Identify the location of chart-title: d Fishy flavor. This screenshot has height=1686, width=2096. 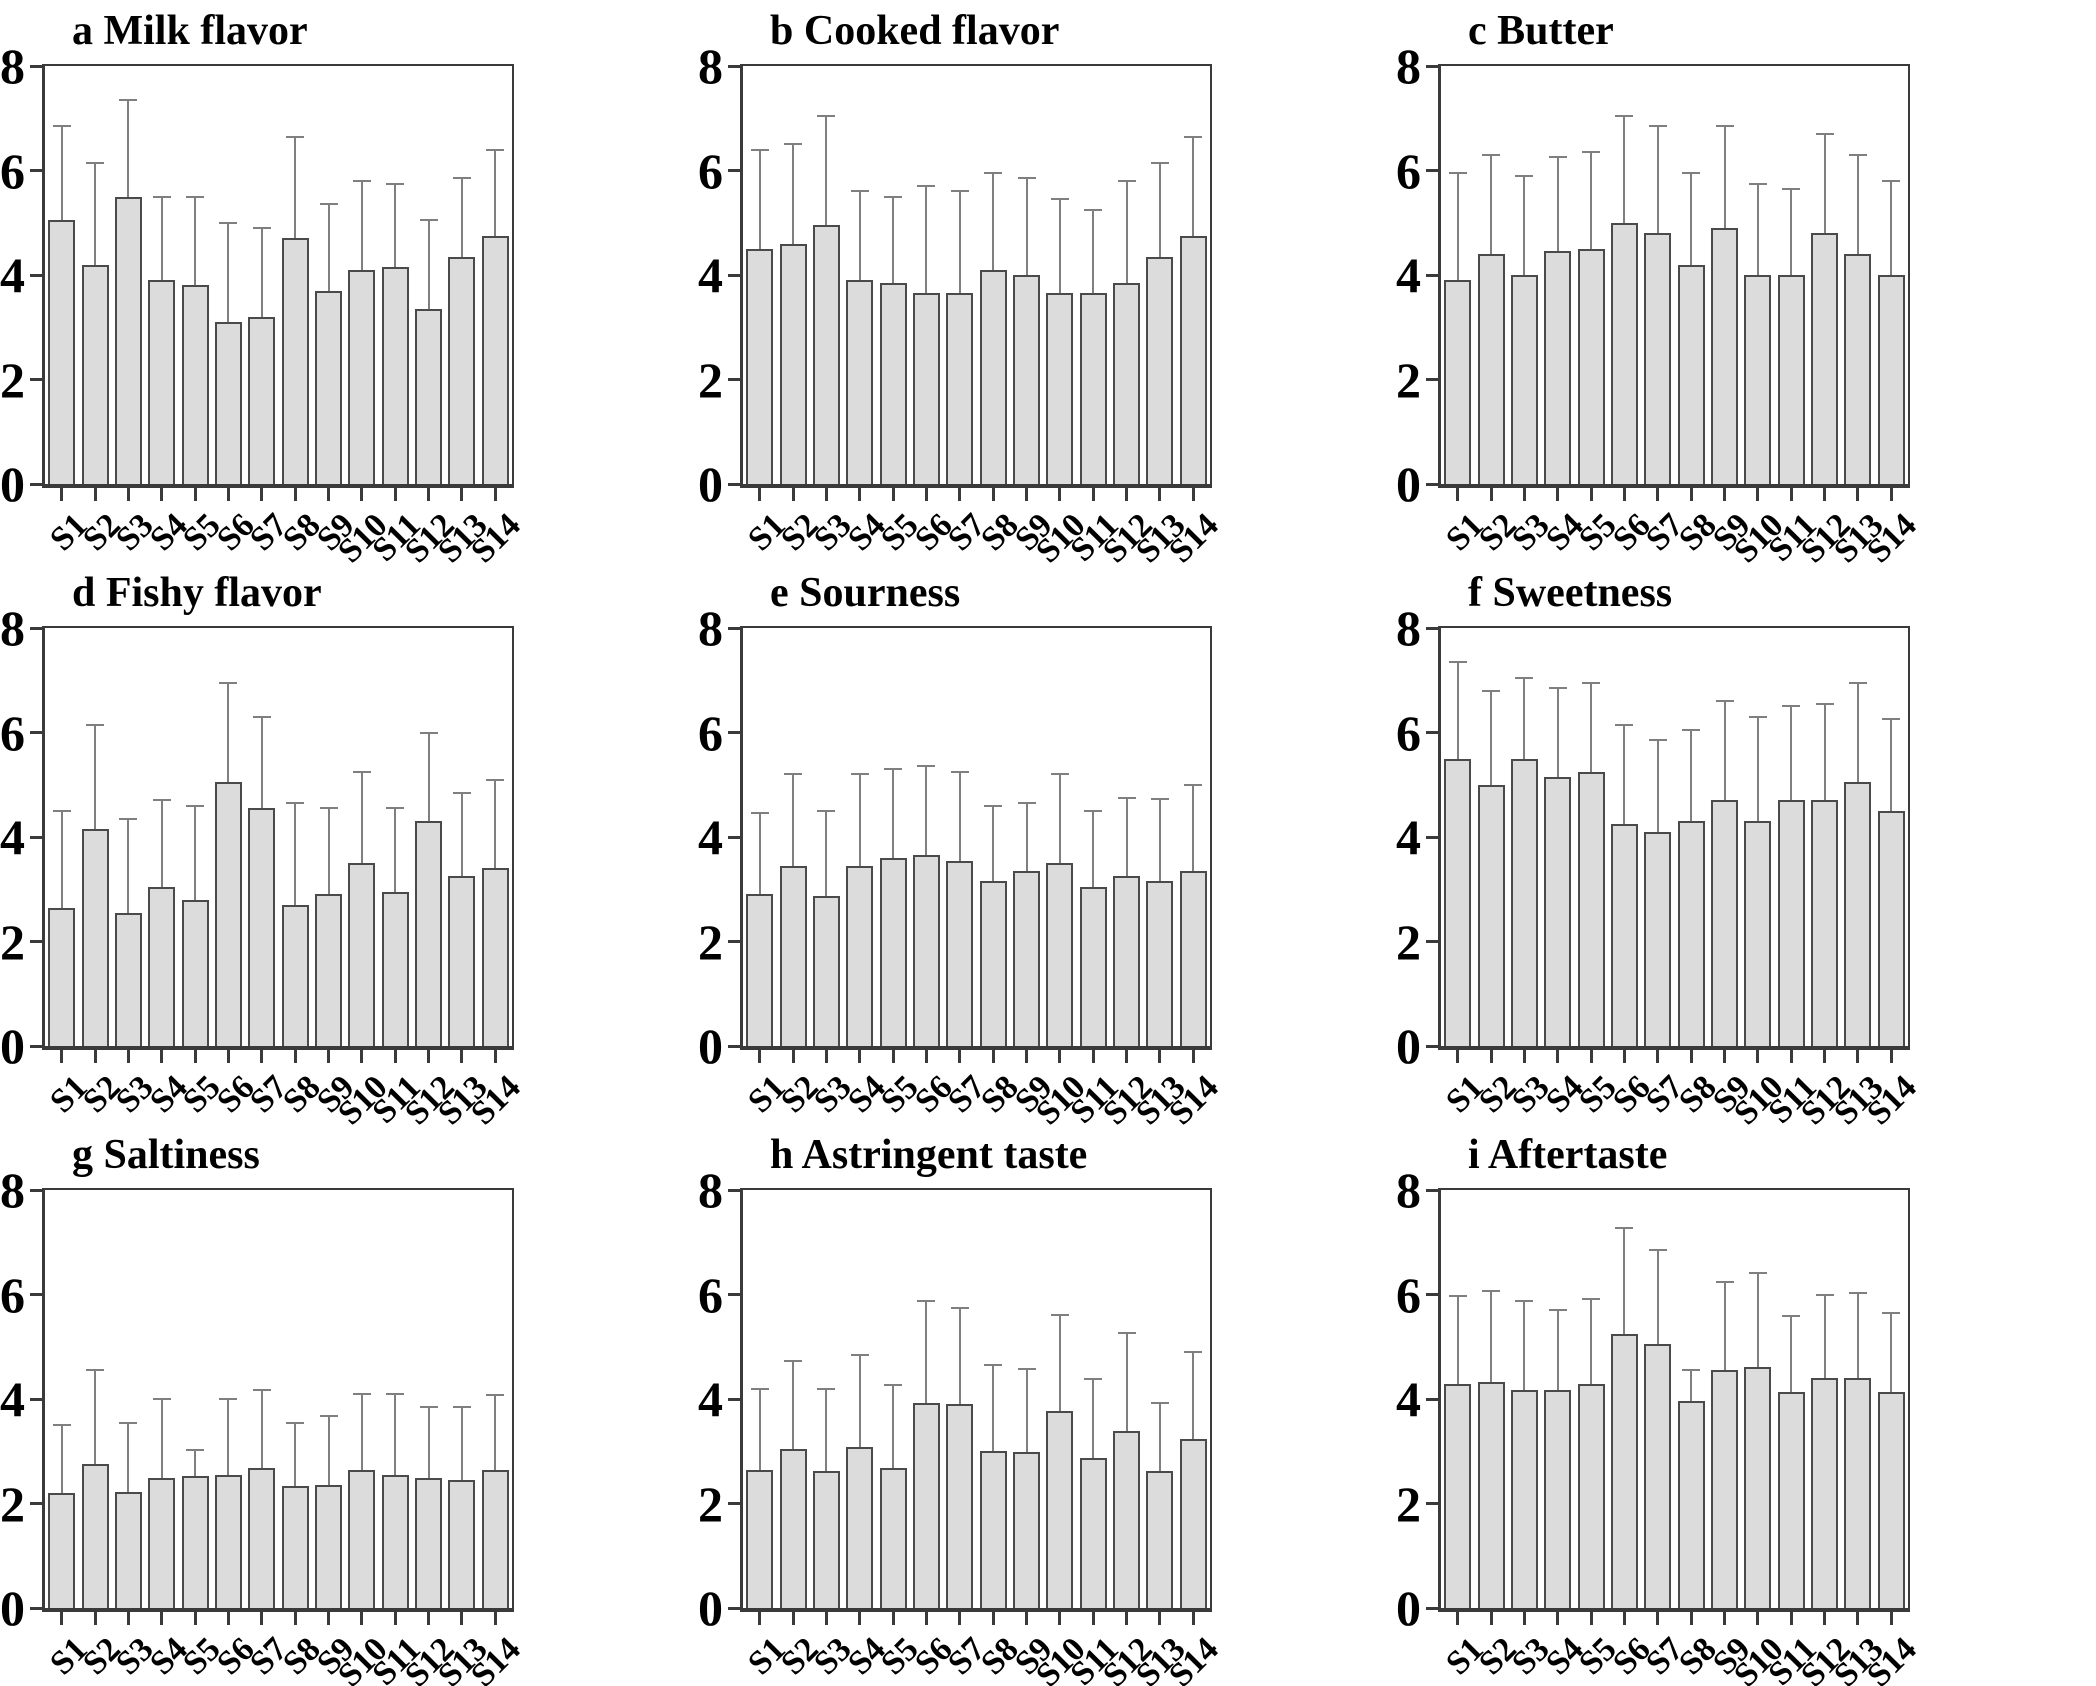
(197, 593).